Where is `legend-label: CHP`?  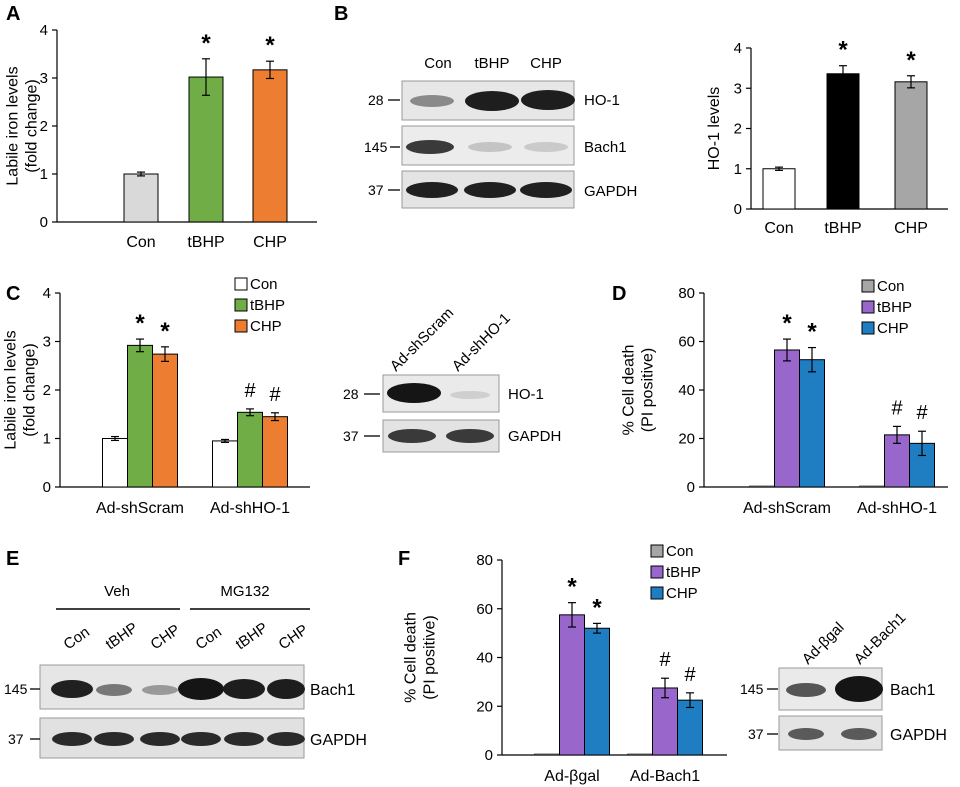
legend-label: CHP is located at coordinates (893, 328).